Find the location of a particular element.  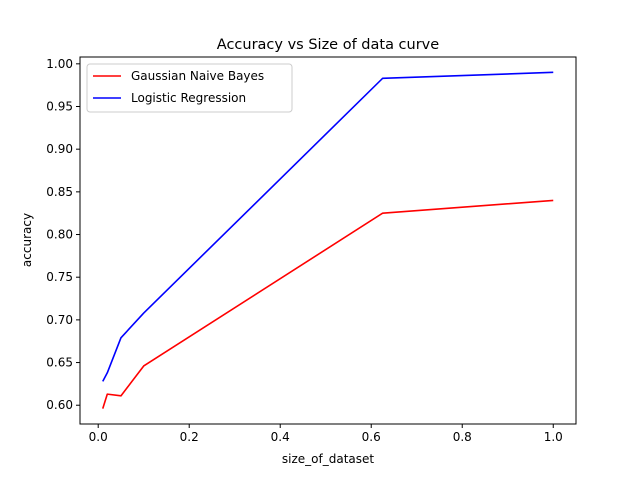

x-tick-label: 0.0 is located at coordinates (98, 437).